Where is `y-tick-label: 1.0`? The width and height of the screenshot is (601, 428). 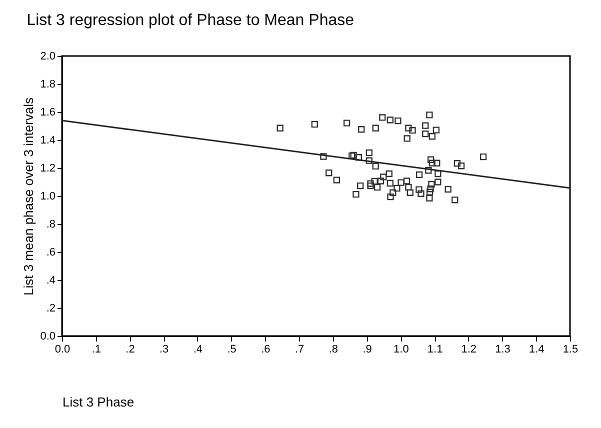 y-tick-label: 1.0 is located at coordinates (48, 196).